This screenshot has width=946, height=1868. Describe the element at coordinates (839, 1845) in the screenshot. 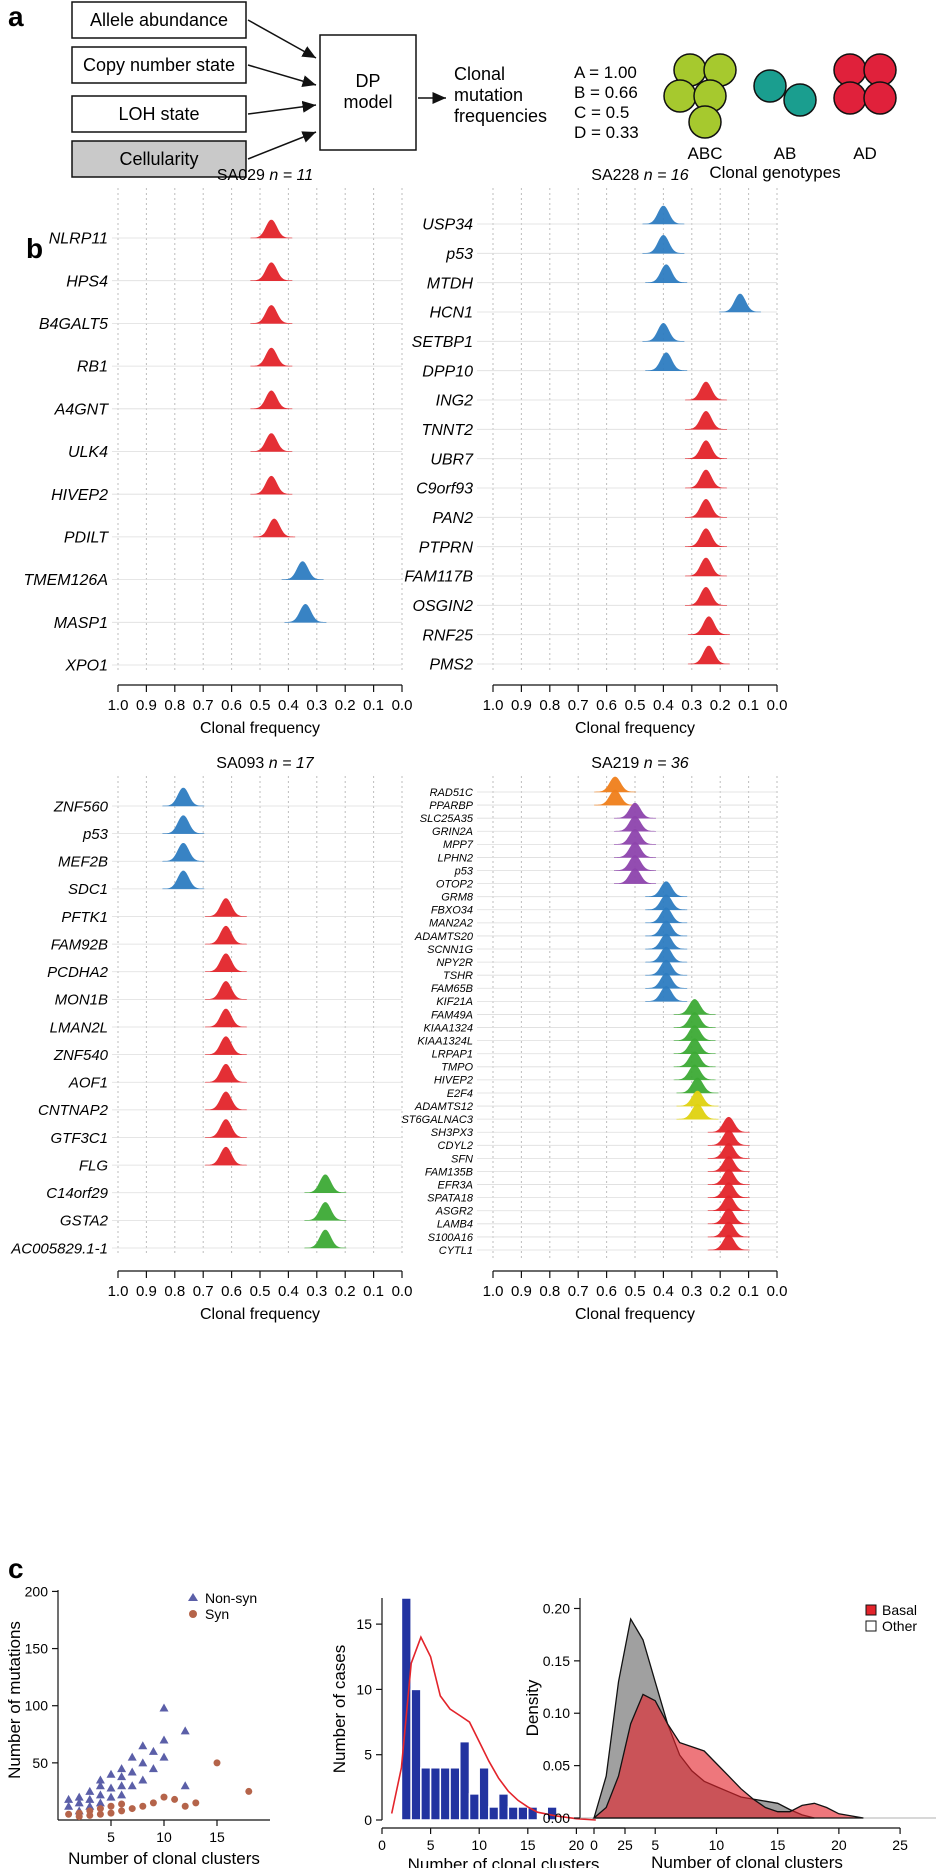

I see `x-tick-label: 20` at that location.